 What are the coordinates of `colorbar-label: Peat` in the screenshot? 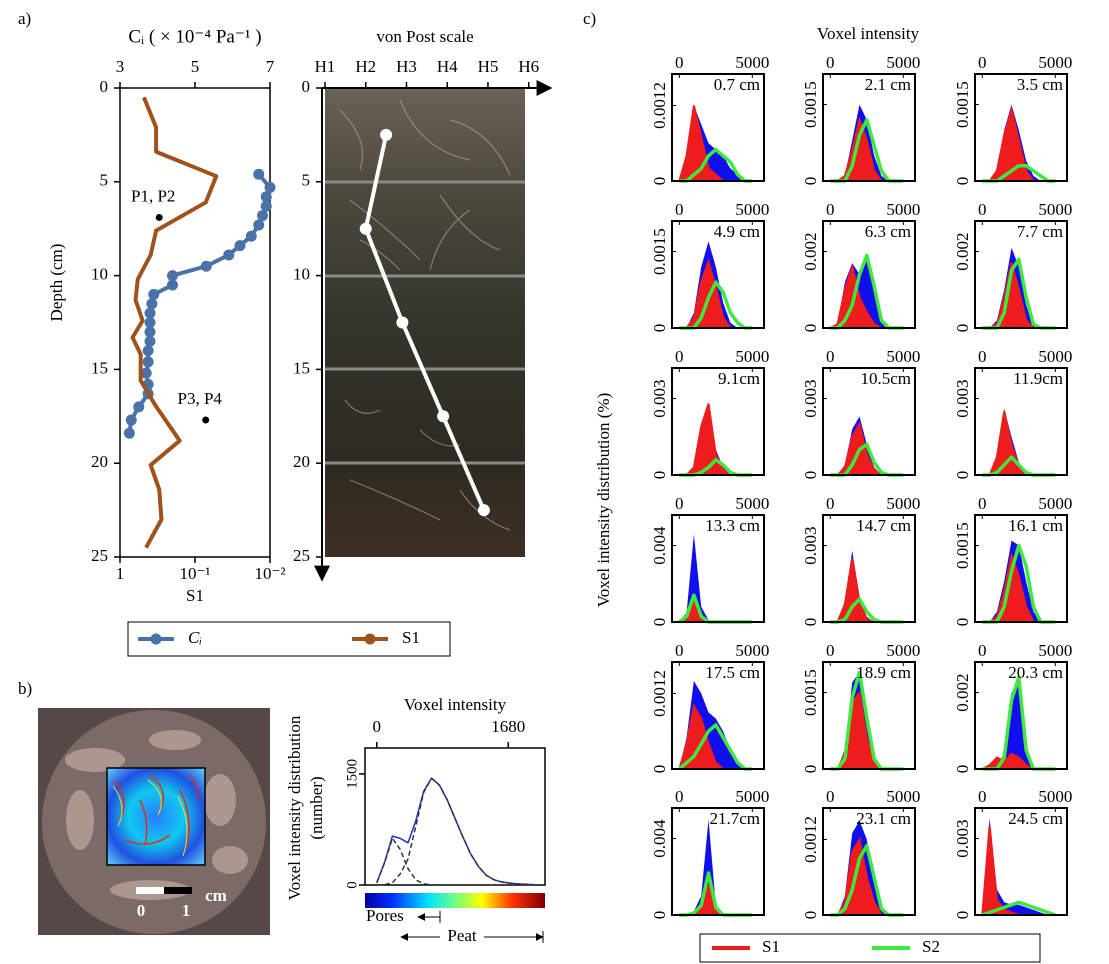 It's located at (462, 935).